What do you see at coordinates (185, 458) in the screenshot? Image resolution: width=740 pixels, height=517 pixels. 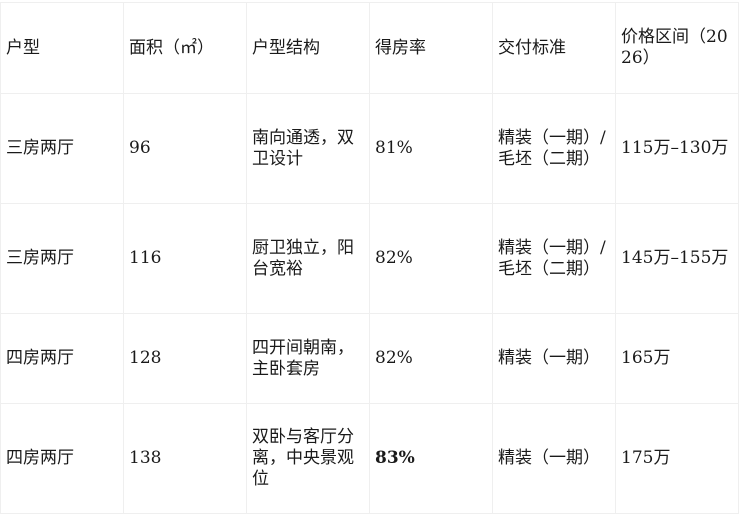 I see `area-cell: 138` at bounding box center [185, 458].